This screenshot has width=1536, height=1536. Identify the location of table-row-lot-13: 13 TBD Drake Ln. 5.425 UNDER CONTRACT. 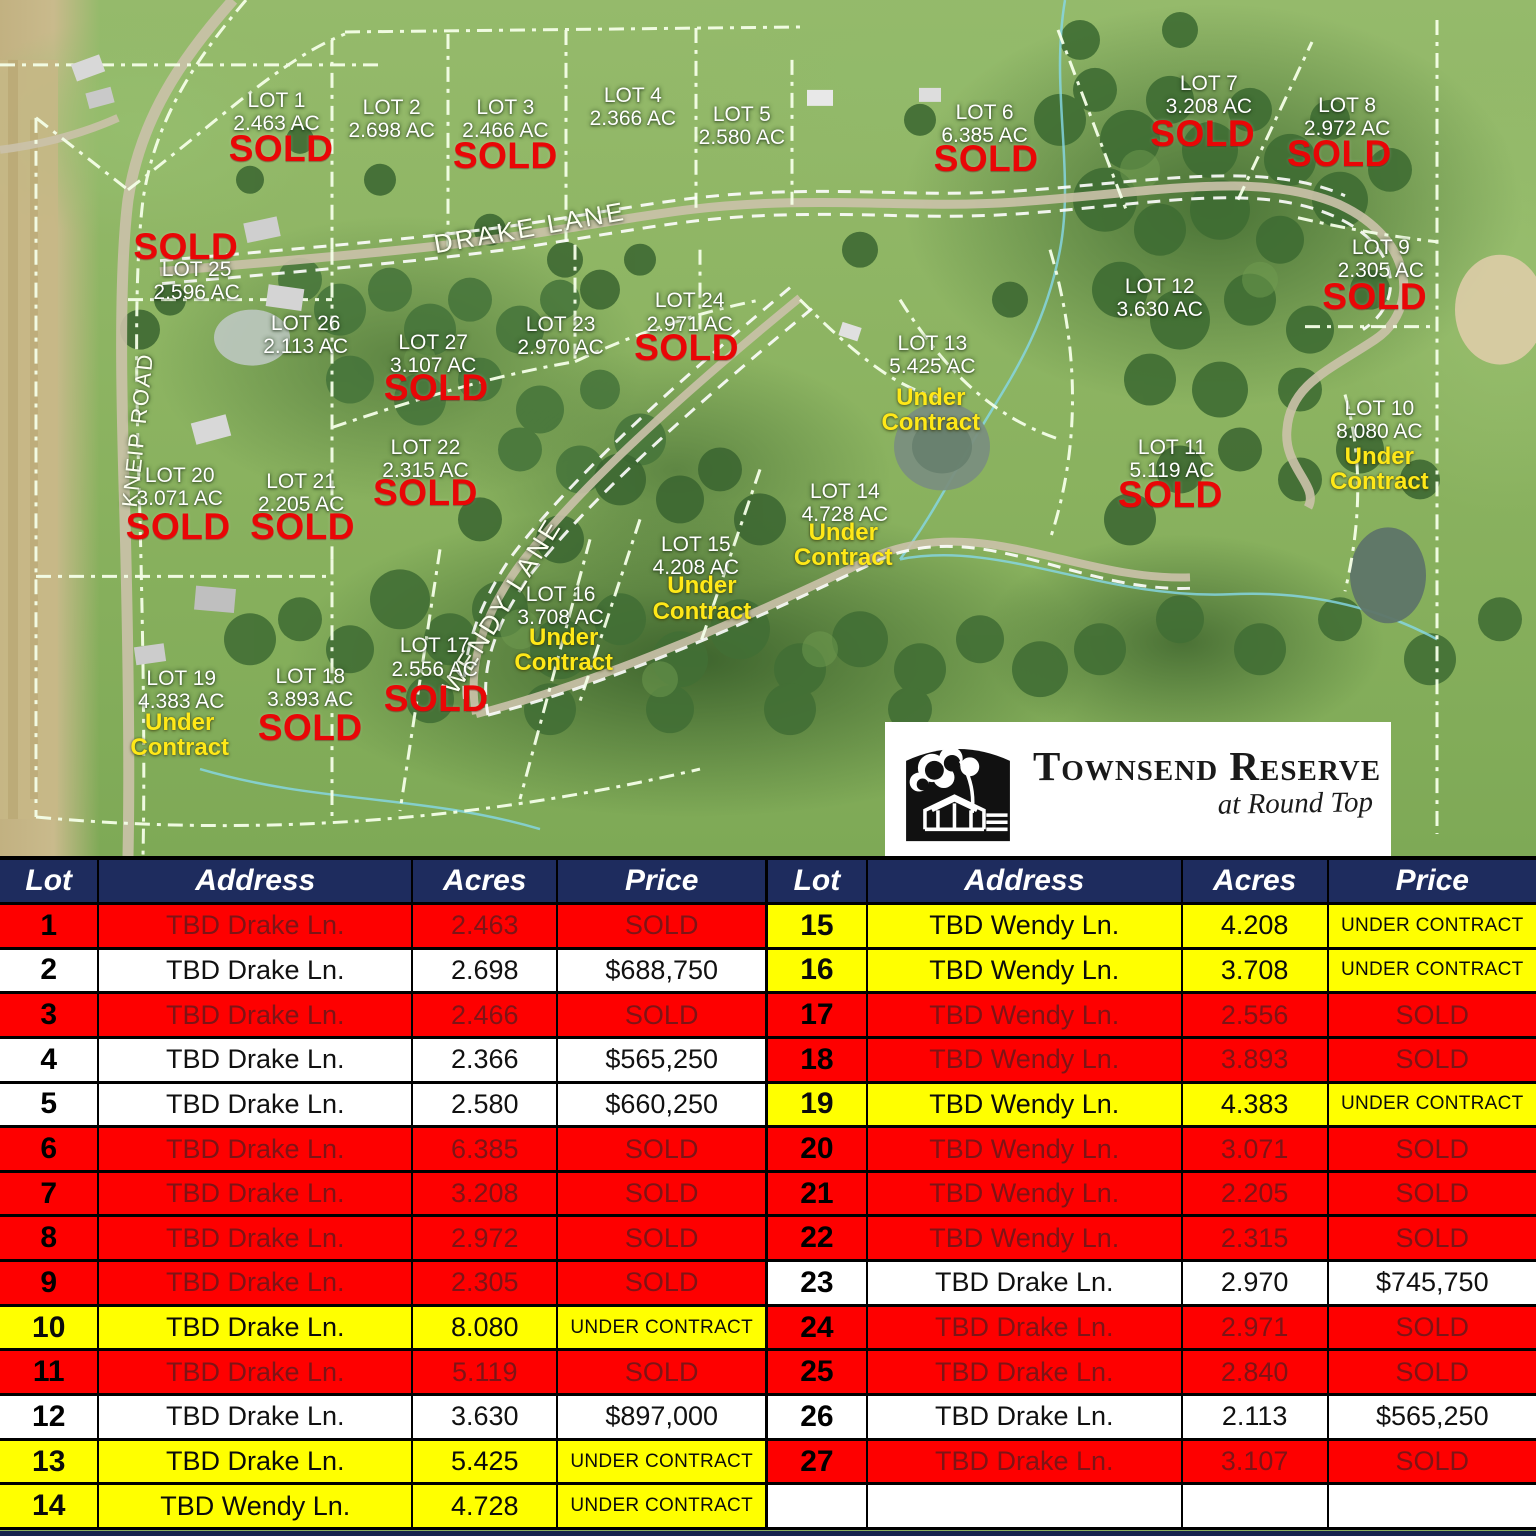
(382, 1460).